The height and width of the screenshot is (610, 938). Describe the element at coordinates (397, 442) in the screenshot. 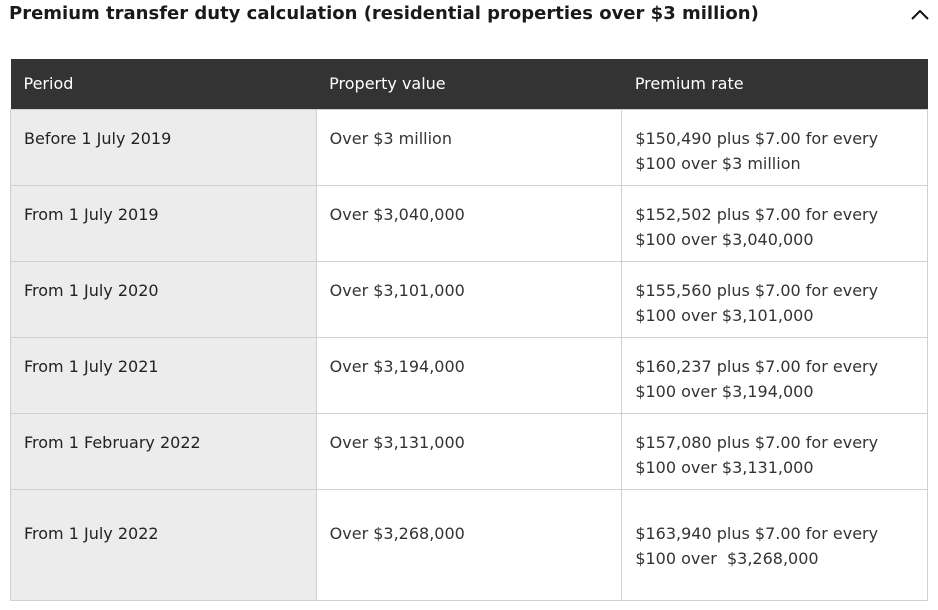

I see `cell-text: Over $3,131,000` at that location.